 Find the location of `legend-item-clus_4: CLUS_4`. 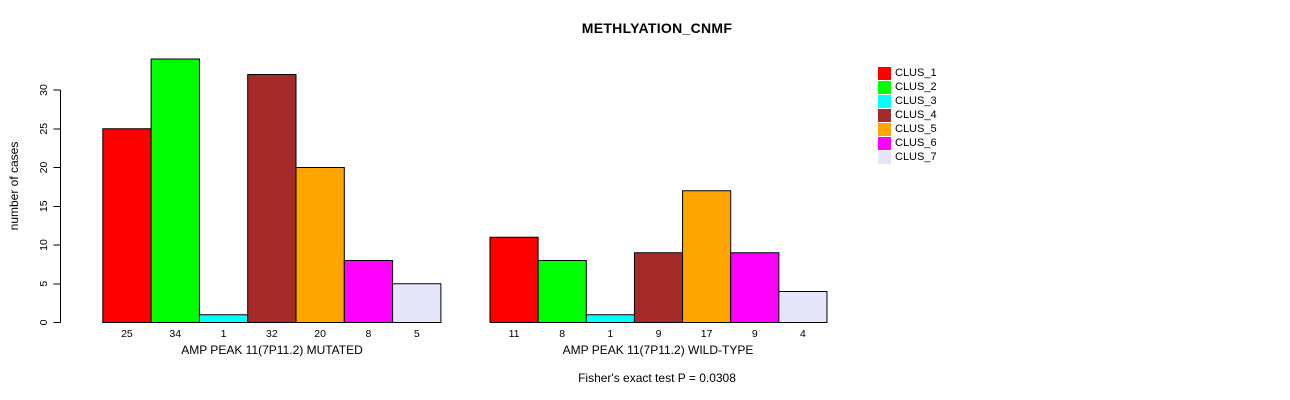

legend-item-clus_4: CLUS_4 is located at coordinates (907, 115).